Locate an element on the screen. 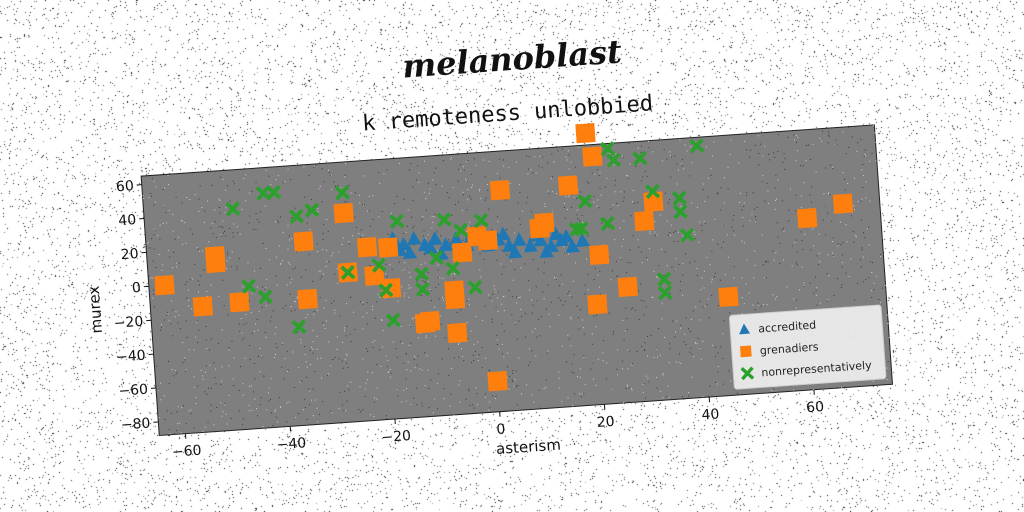 The height and width of the screenshot is (512, 1024). data-point-square is located at coordinates (343, 213).